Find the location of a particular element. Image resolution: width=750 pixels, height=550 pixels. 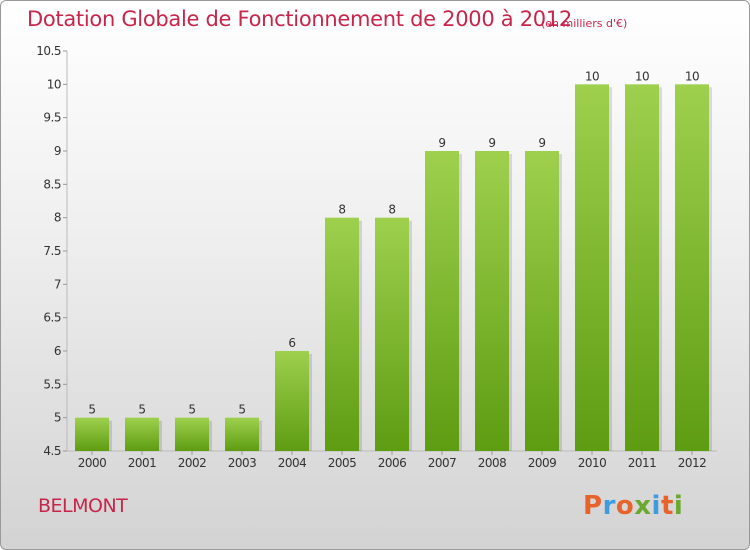

x-tick-label: 2007 is located at coordinates (442, 463).